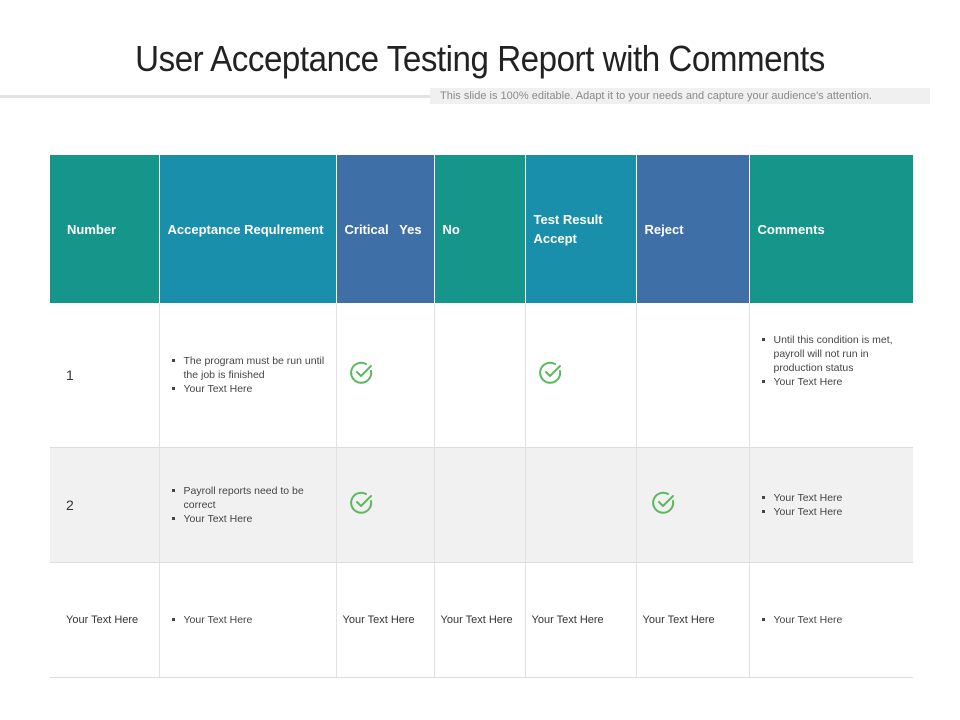 The image size is (960, 720). Describe the element at coordinates (385, 620) in the screenshot. I see `critical-yes-cell: Your Text Here` at that location.